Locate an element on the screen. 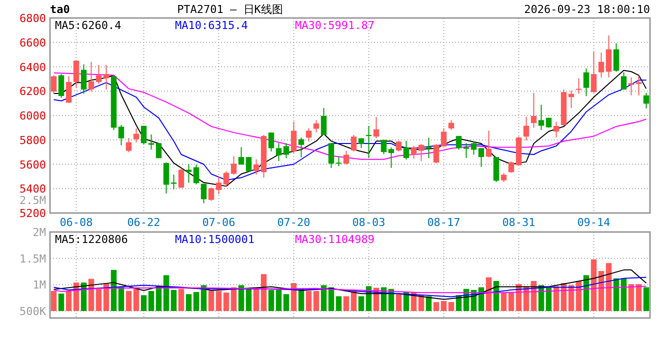 Image resolution: width=660 pixels, height=360 pixels. x-tick-label: 06-22 is located at coordinates (143, 222).